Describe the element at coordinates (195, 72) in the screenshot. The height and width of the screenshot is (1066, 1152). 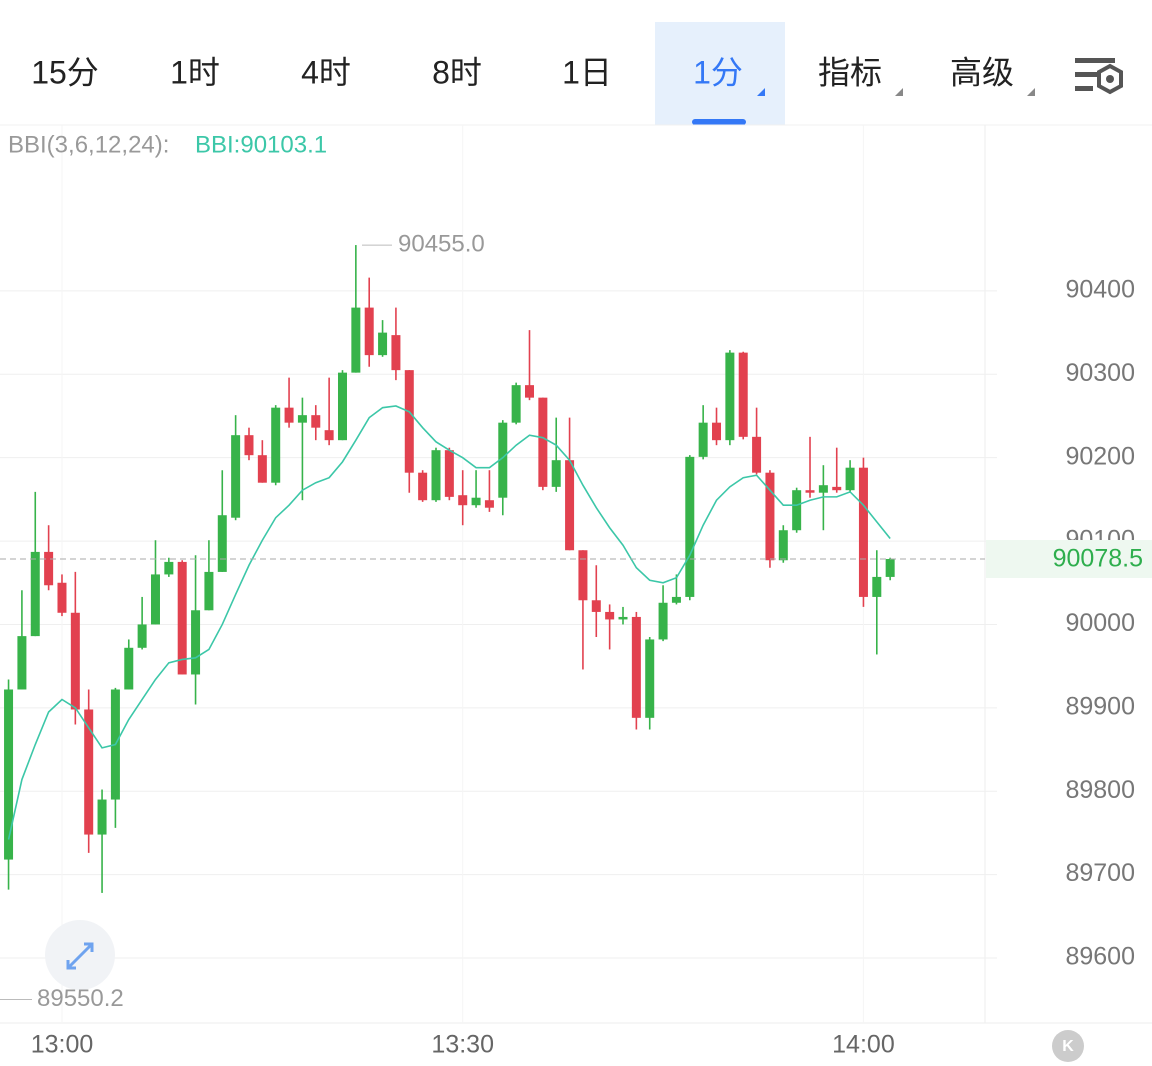
I see `tab: 1时` at that location.